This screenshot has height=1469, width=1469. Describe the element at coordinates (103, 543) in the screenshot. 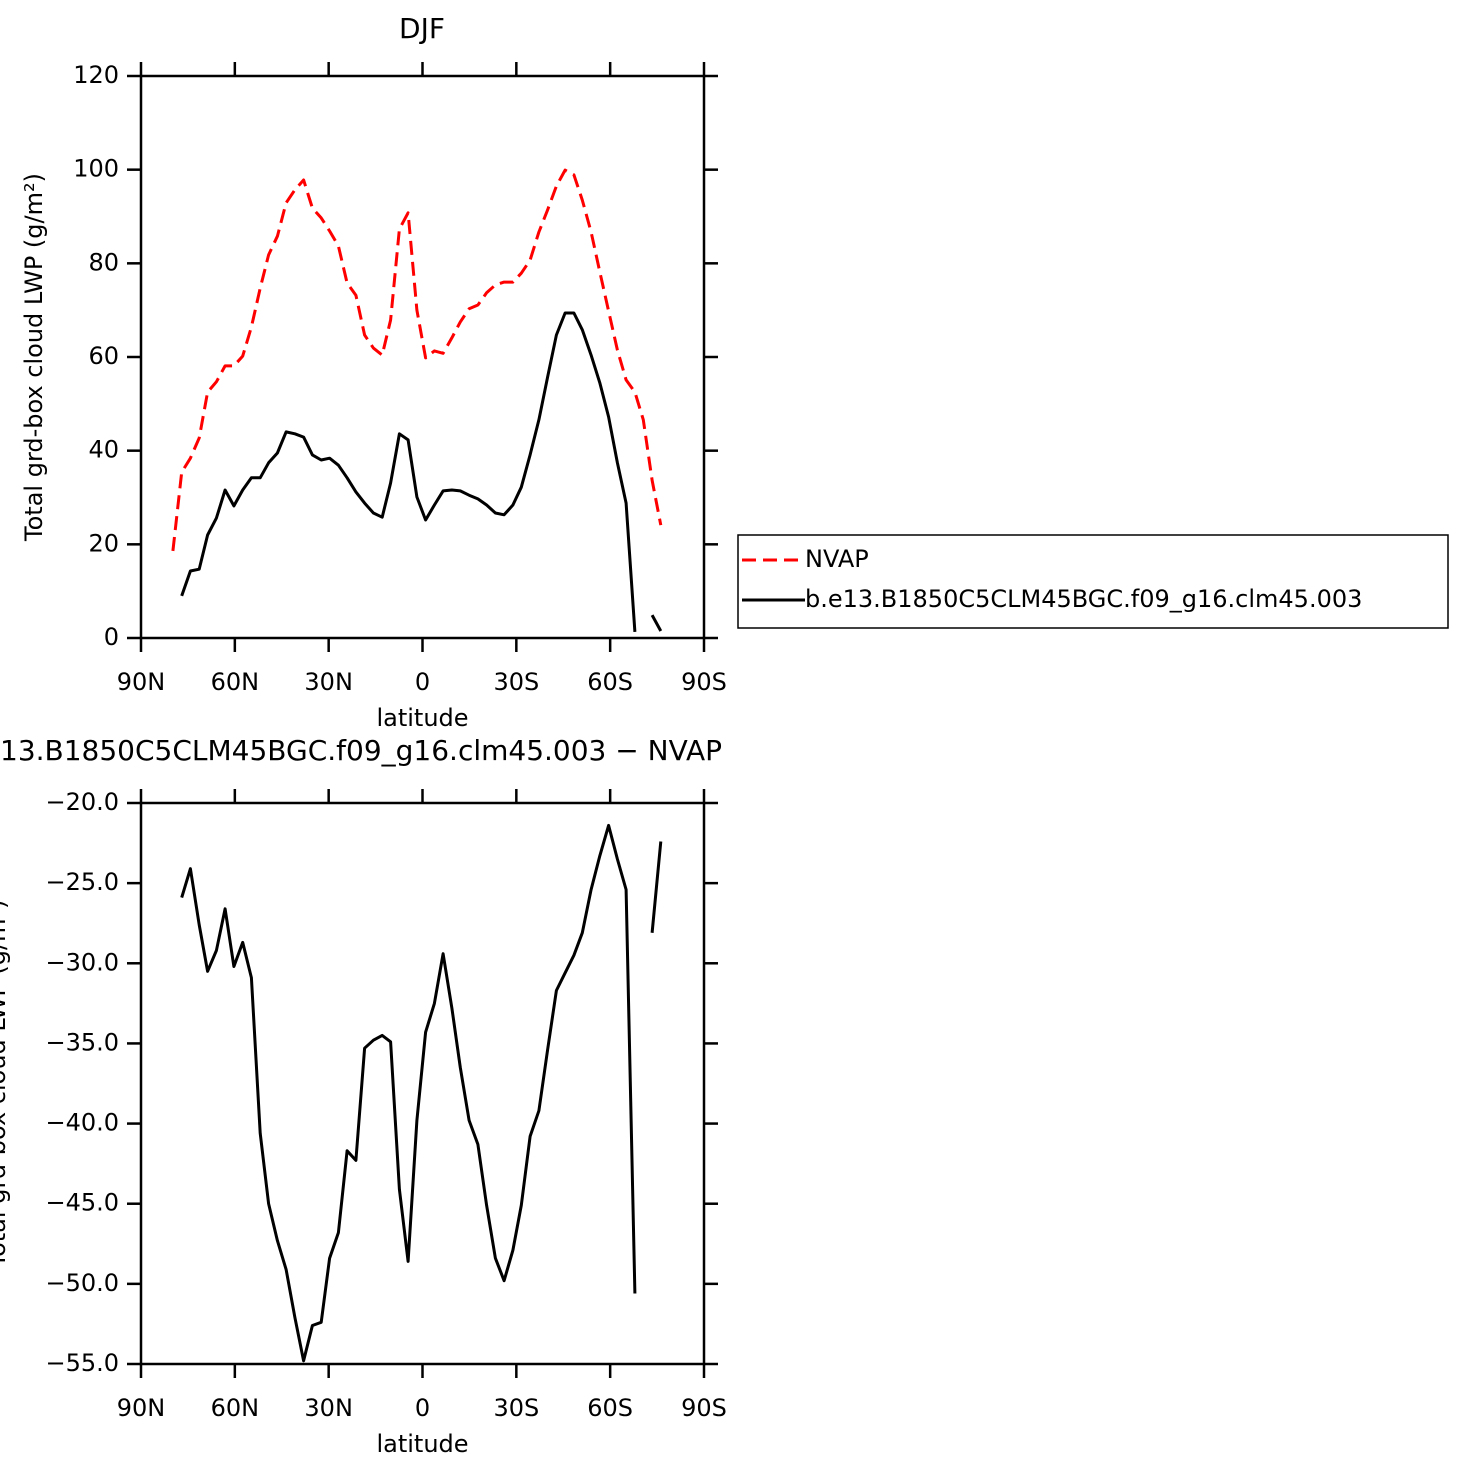

I see `y-tick-label: 20` at that location.